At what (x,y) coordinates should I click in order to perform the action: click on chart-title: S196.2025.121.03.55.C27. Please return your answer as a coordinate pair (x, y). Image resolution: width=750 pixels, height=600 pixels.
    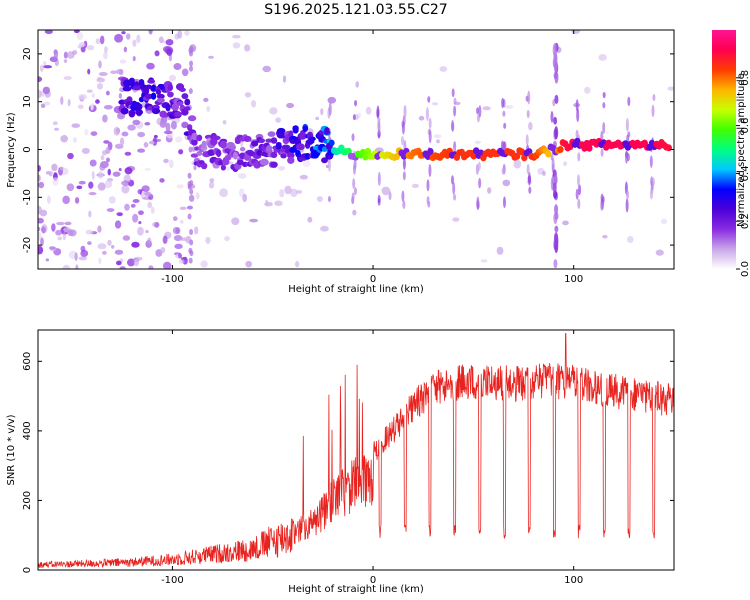
    Looking at the image, I should click on (355, 10).